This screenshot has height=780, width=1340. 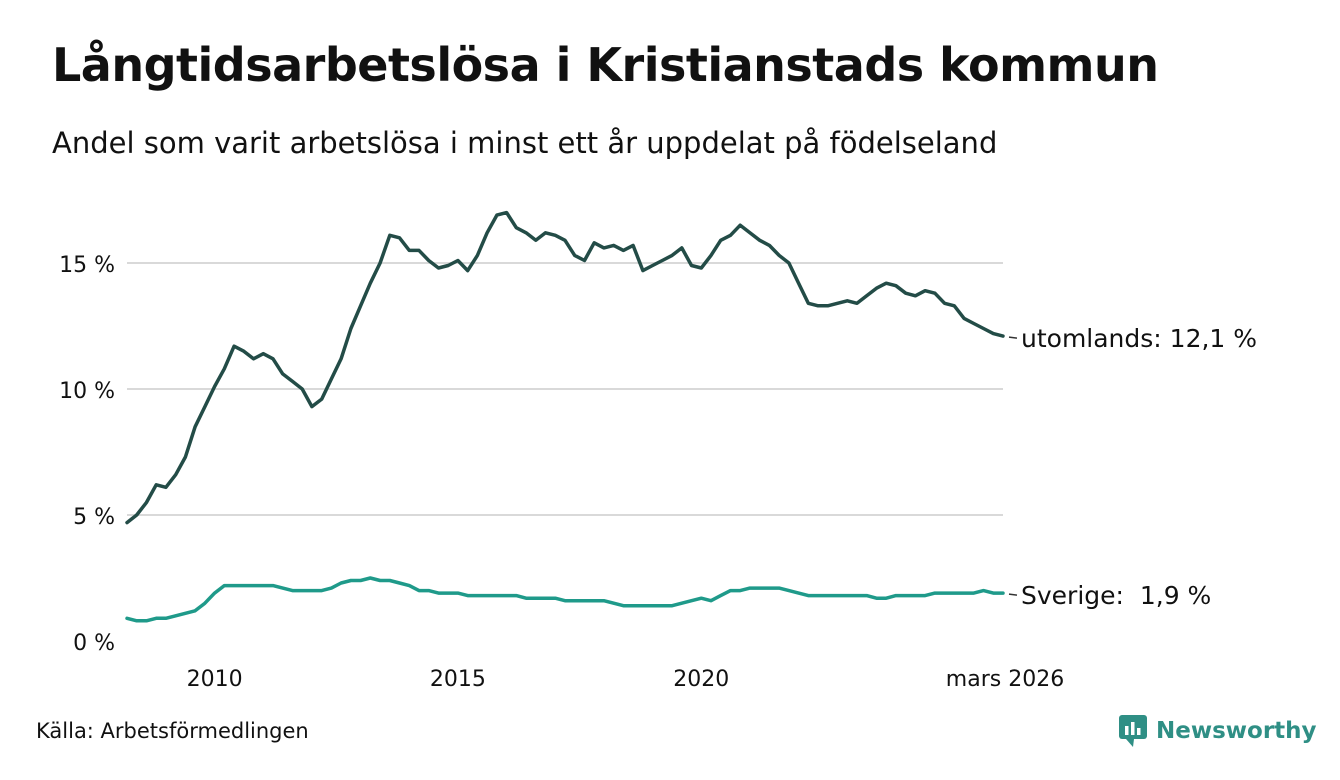 What do you see at coordinates (1116, 595) in the screenshot?
I see `end-label-sverige: Sverige: 1,9 %` at bounding box center [1116, 595].